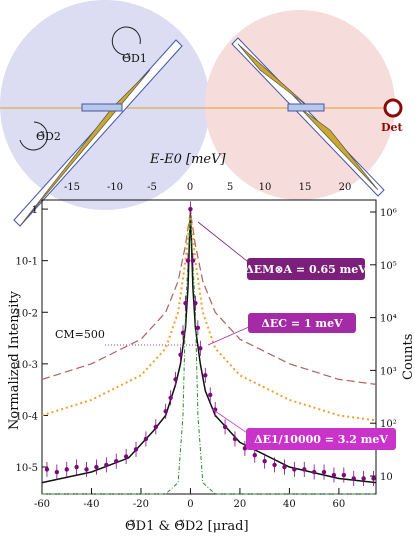 The width and height of the screenshot is (415, 537). I want to click on x-axis-title: Θ̃D1 & Θ̃D2 [μrad], so click(187, 526).